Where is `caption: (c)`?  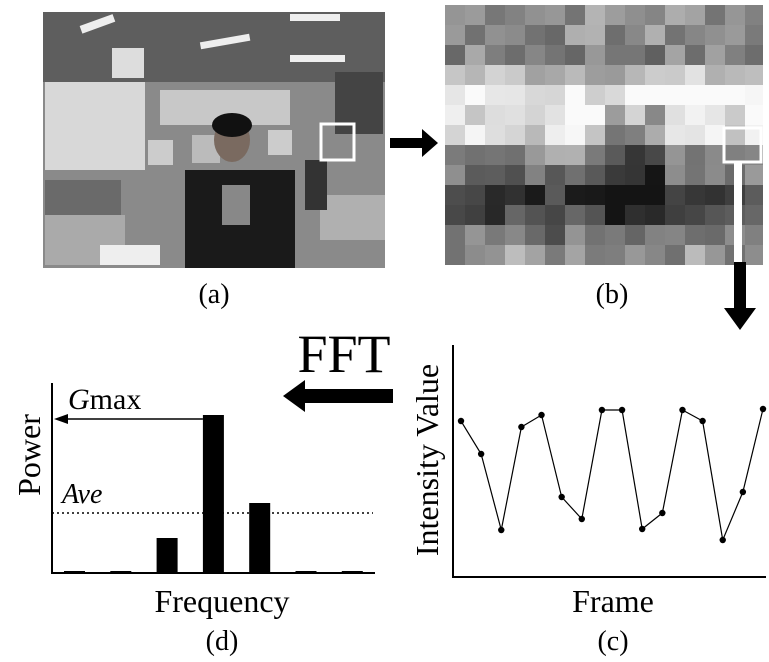 caption: (c) is located at coordinates (612, 641).